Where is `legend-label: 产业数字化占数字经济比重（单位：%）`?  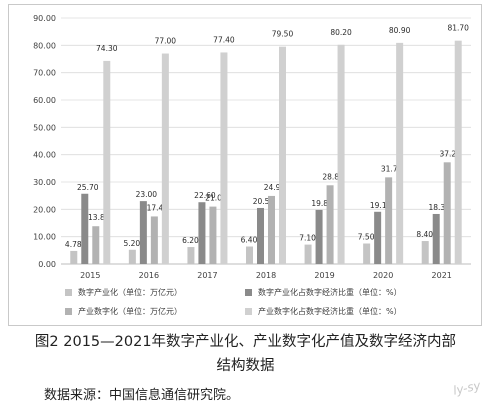
legend-label: 产业数字化占数字经济比重（单位：%） is located at coordinates (330, 311).